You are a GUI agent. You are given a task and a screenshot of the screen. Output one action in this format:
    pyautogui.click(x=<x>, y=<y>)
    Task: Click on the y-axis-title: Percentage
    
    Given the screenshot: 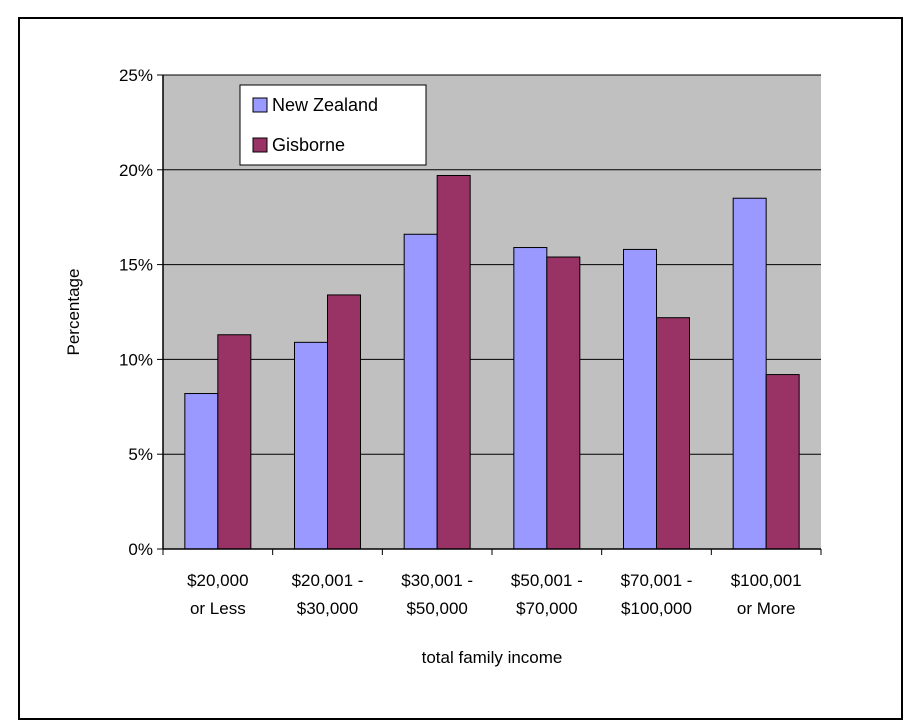 What is the action you would take?
    pyautogui.click(x=73, y=312)
    